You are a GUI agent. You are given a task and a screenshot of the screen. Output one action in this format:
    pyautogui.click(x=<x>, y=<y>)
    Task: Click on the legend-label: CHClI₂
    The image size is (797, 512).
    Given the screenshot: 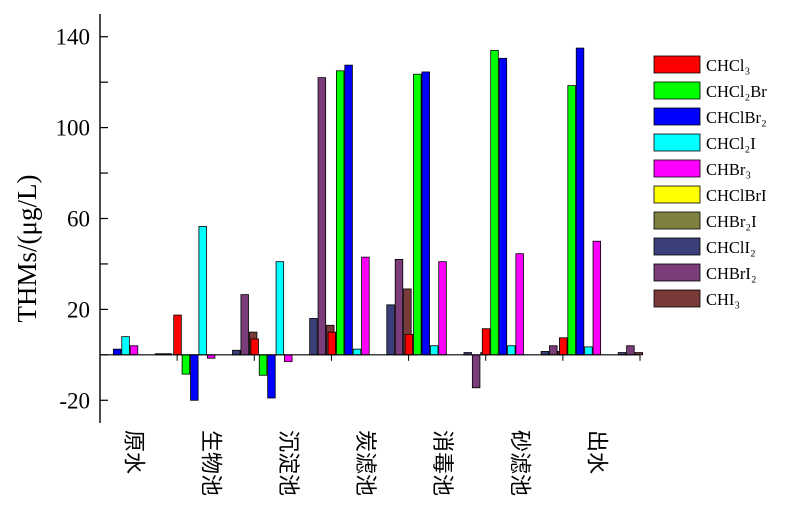 What is the action you would take?
    pyautogui.click(x=731, y=247)
    